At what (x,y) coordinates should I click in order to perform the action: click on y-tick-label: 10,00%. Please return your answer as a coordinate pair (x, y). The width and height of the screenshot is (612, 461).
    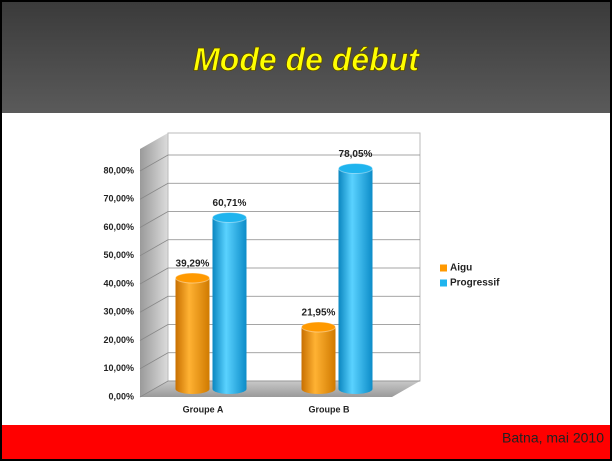
    Looking at the image, I should click on (118, 368).